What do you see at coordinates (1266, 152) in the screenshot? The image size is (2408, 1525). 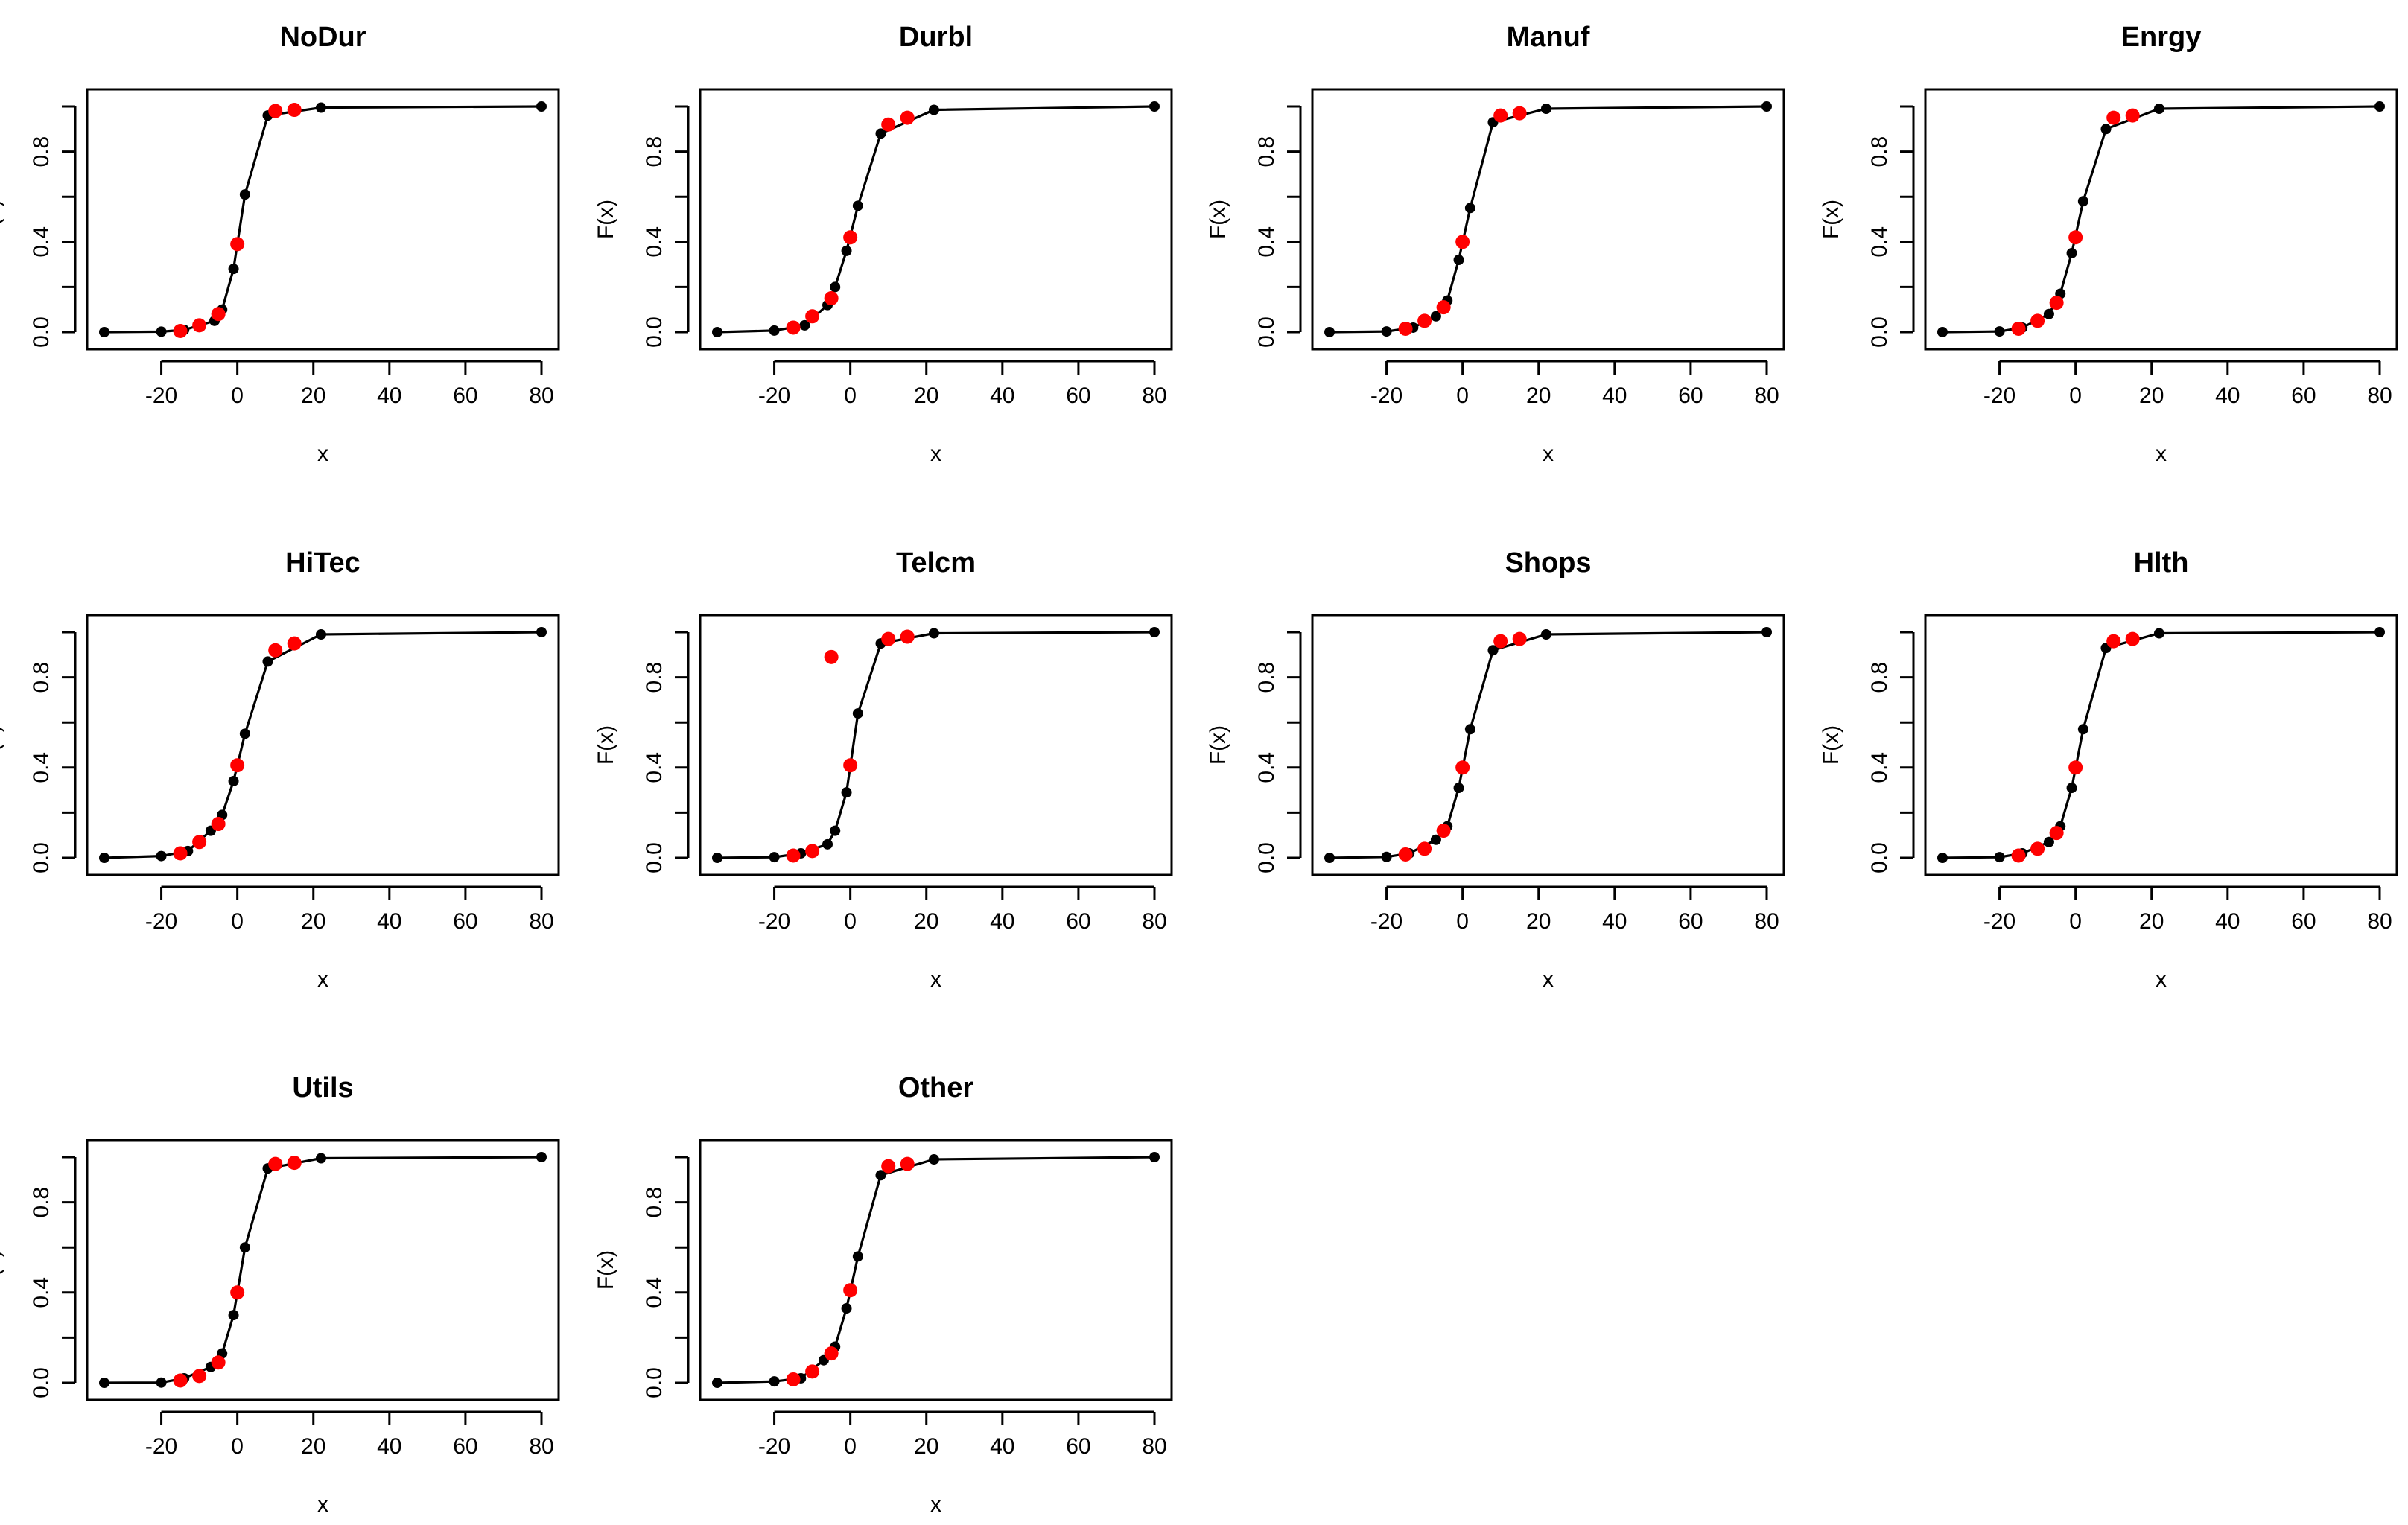 I see `chart-2-y-tick-label: 0.8` at bounding box center [1266, 152].